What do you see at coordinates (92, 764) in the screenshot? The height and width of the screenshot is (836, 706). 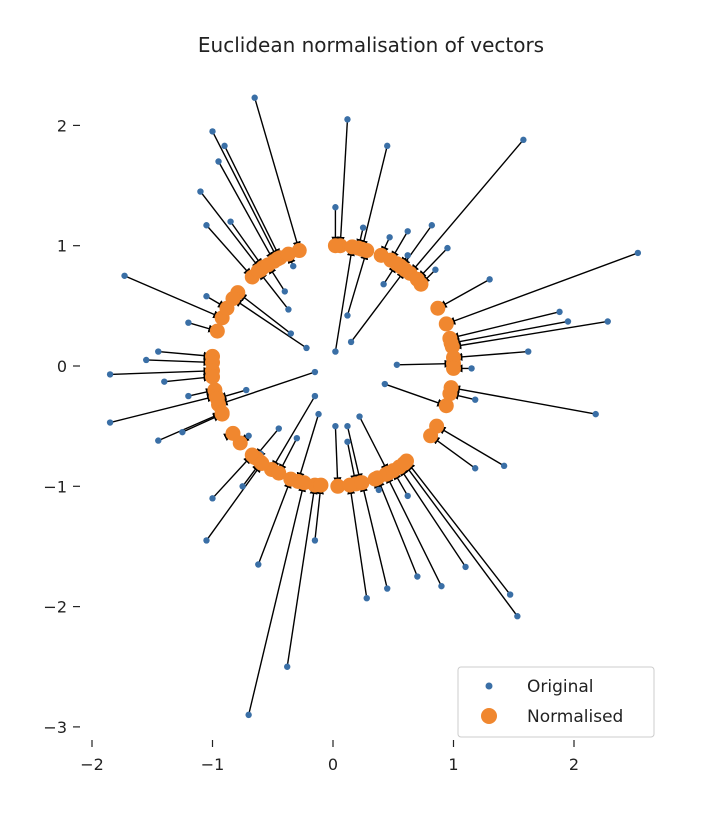 I see `x-tick-label: −2` at bounding box center [92, 764].